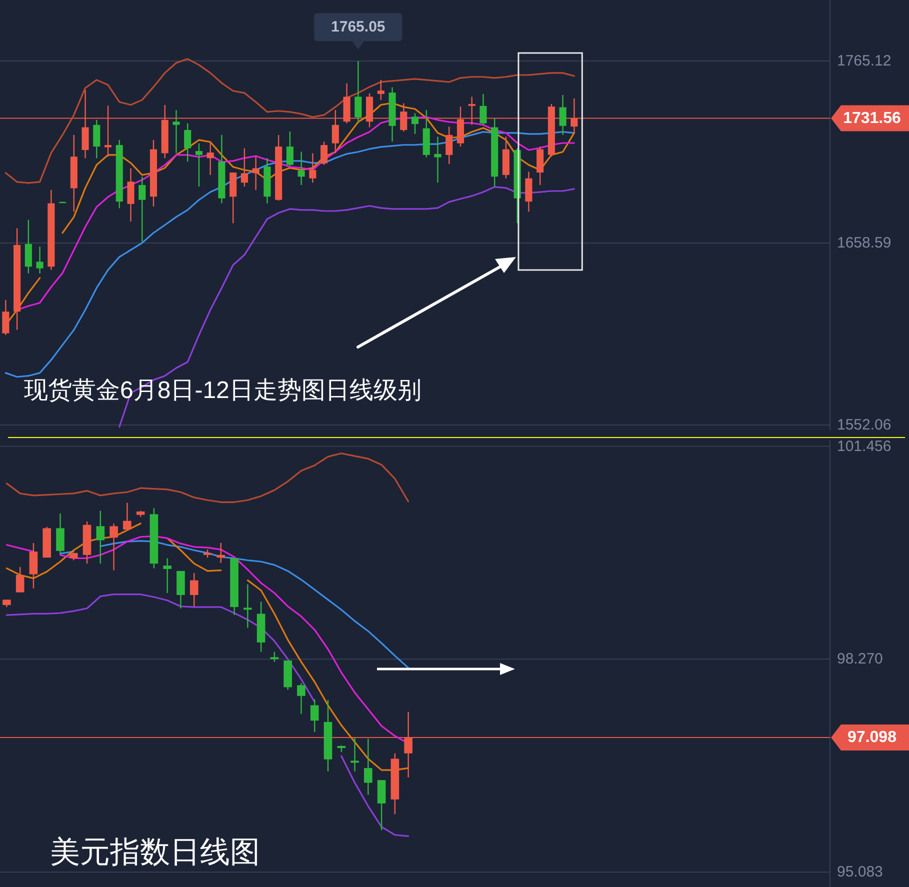 The height and width of the screenshot is (887, 909). I want to click on y-tick-label: 98.270, so click(860, 659).